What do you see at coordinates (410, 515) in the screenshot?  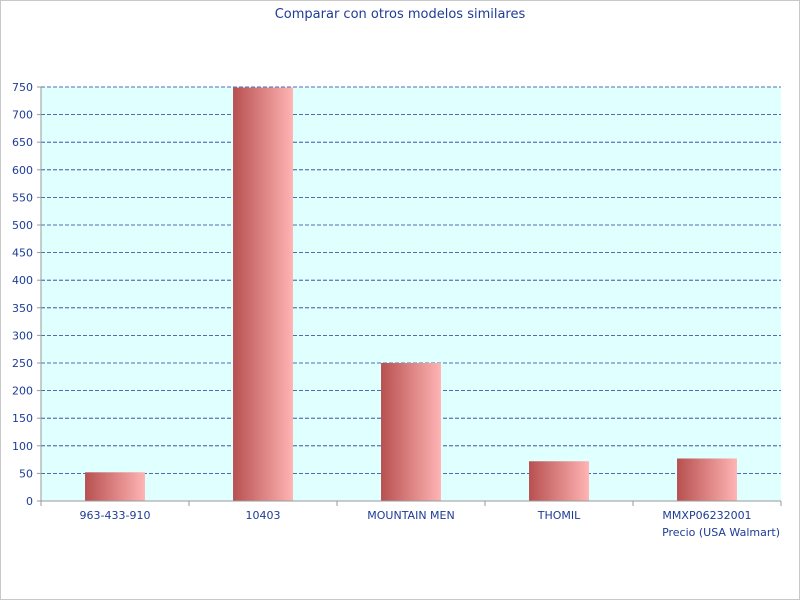 I see `x-tick-label: MOUNTAIN MEN` at bounding box center [410, 515].